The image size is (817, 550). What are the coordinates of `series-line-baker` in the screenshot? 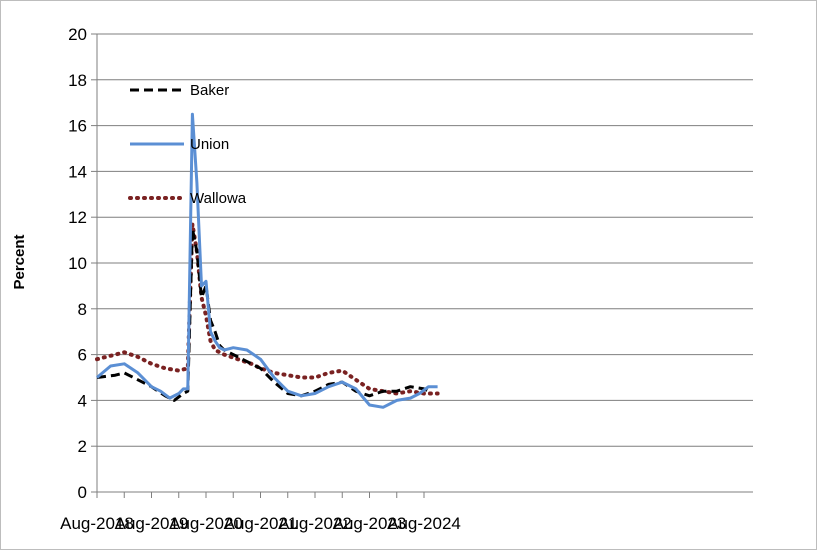 It's located at (263, 314).